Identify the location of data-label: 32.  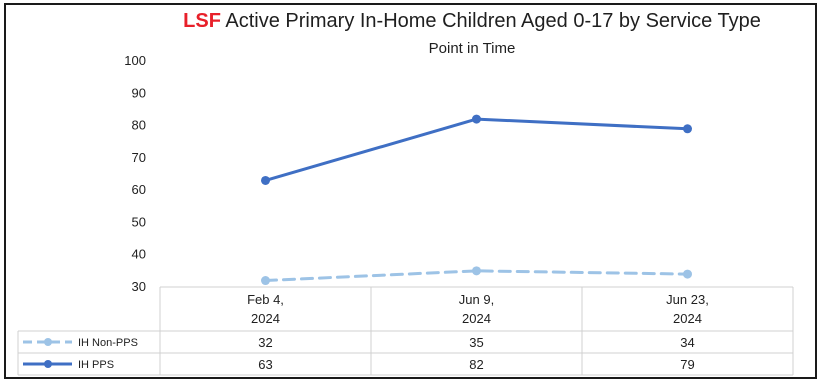
(265, 342).